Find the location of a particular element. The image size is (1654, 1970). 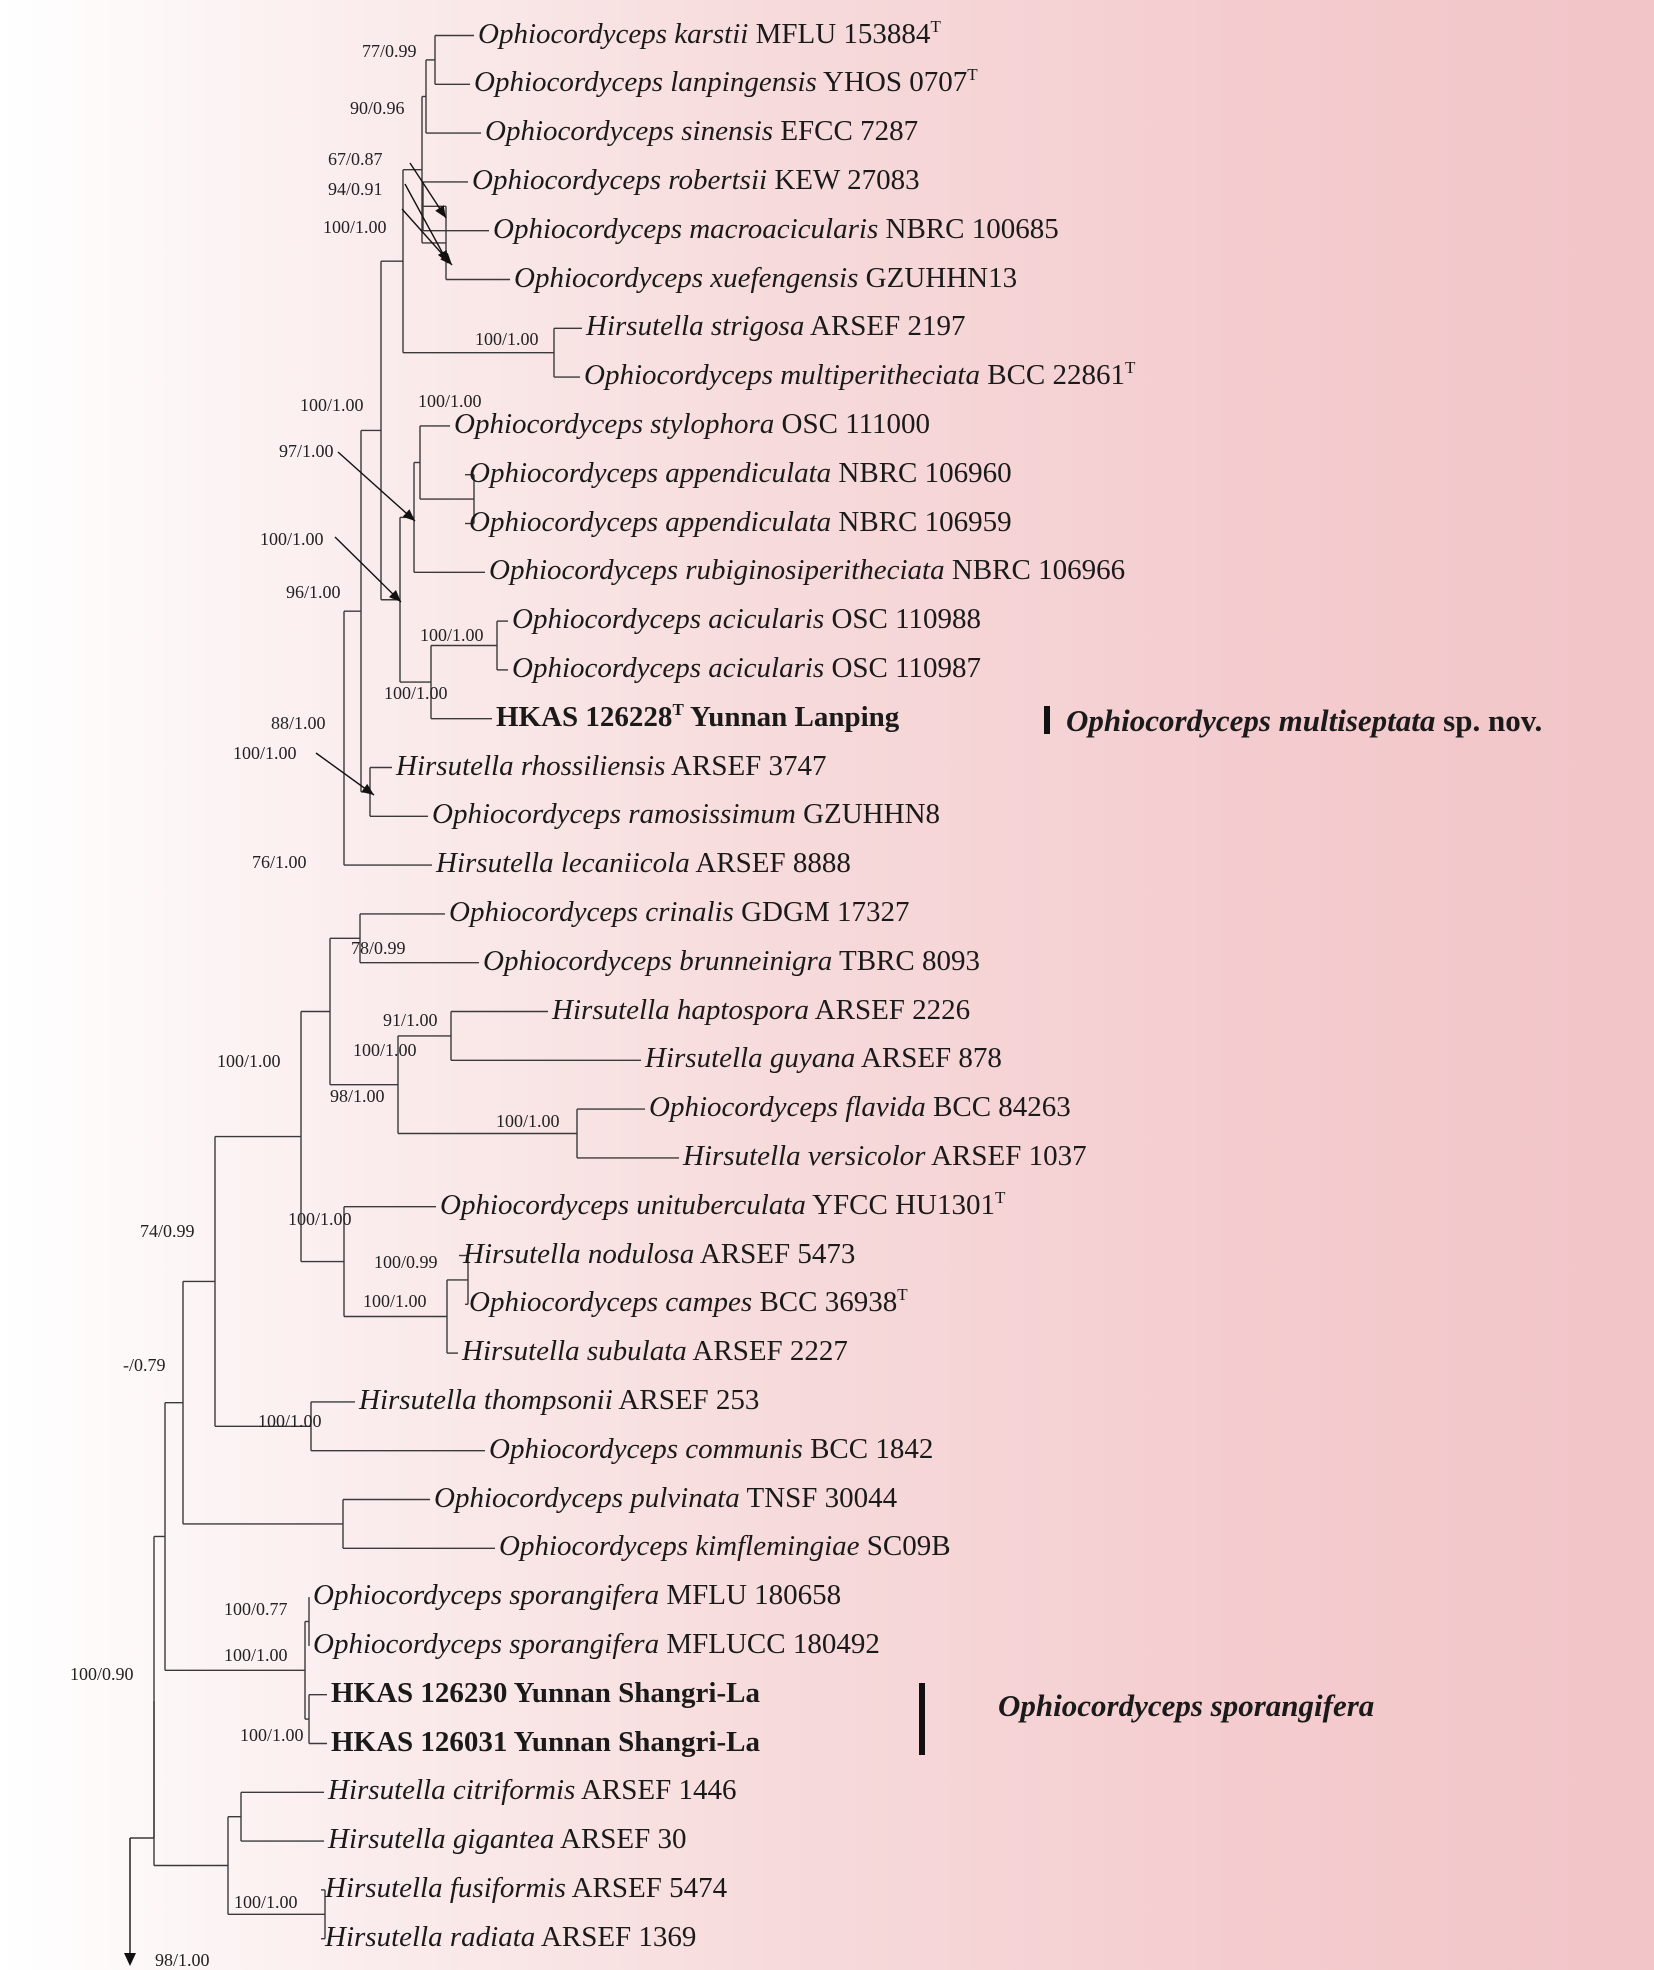

taxon-label: Ophiocordyceps campes BCC 36938T is located at coordinates (688, 1302).